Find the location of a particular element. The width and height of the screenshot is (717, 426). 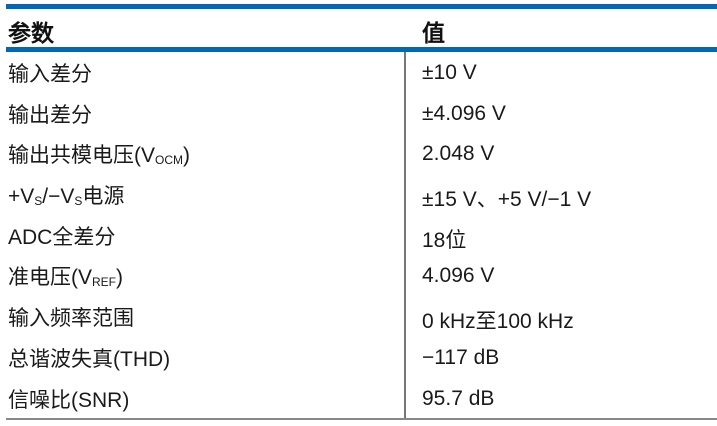

parameter-cell: 输出差分 is located at coordinates (50, 114).